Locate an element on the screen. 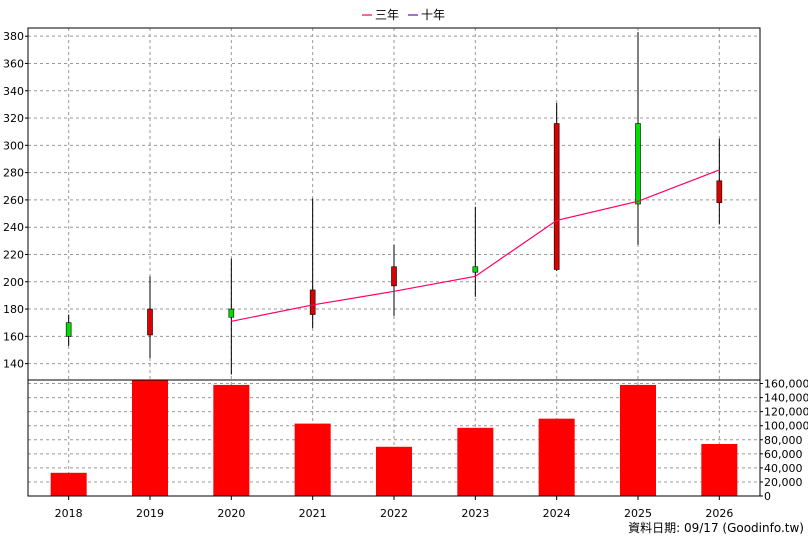 The image size is (808, 540). price-tick-label: 240 is located at coordinates (13, 227).